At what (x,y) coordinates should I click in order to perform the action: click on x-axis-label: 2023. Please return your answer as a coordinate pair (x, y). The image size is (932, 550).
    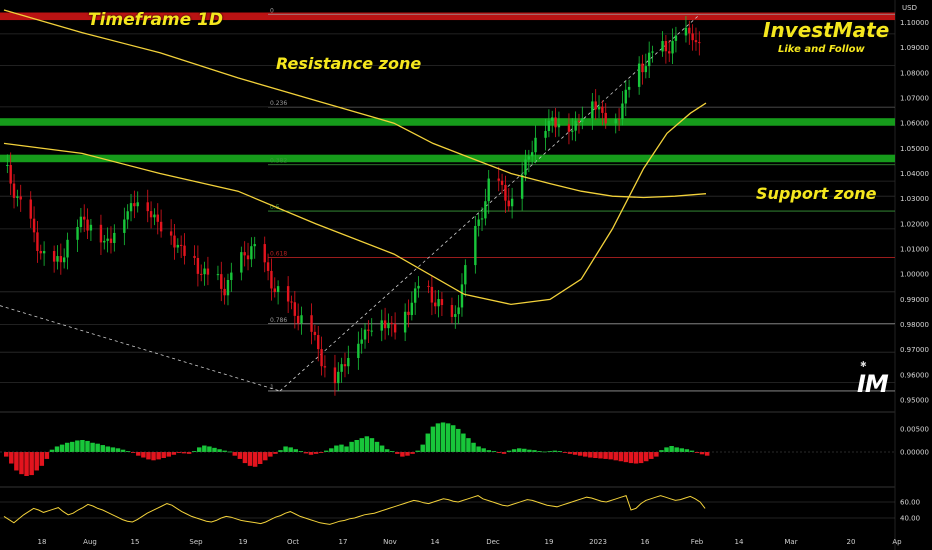
    Looking at the image, I should click on (598, 542).